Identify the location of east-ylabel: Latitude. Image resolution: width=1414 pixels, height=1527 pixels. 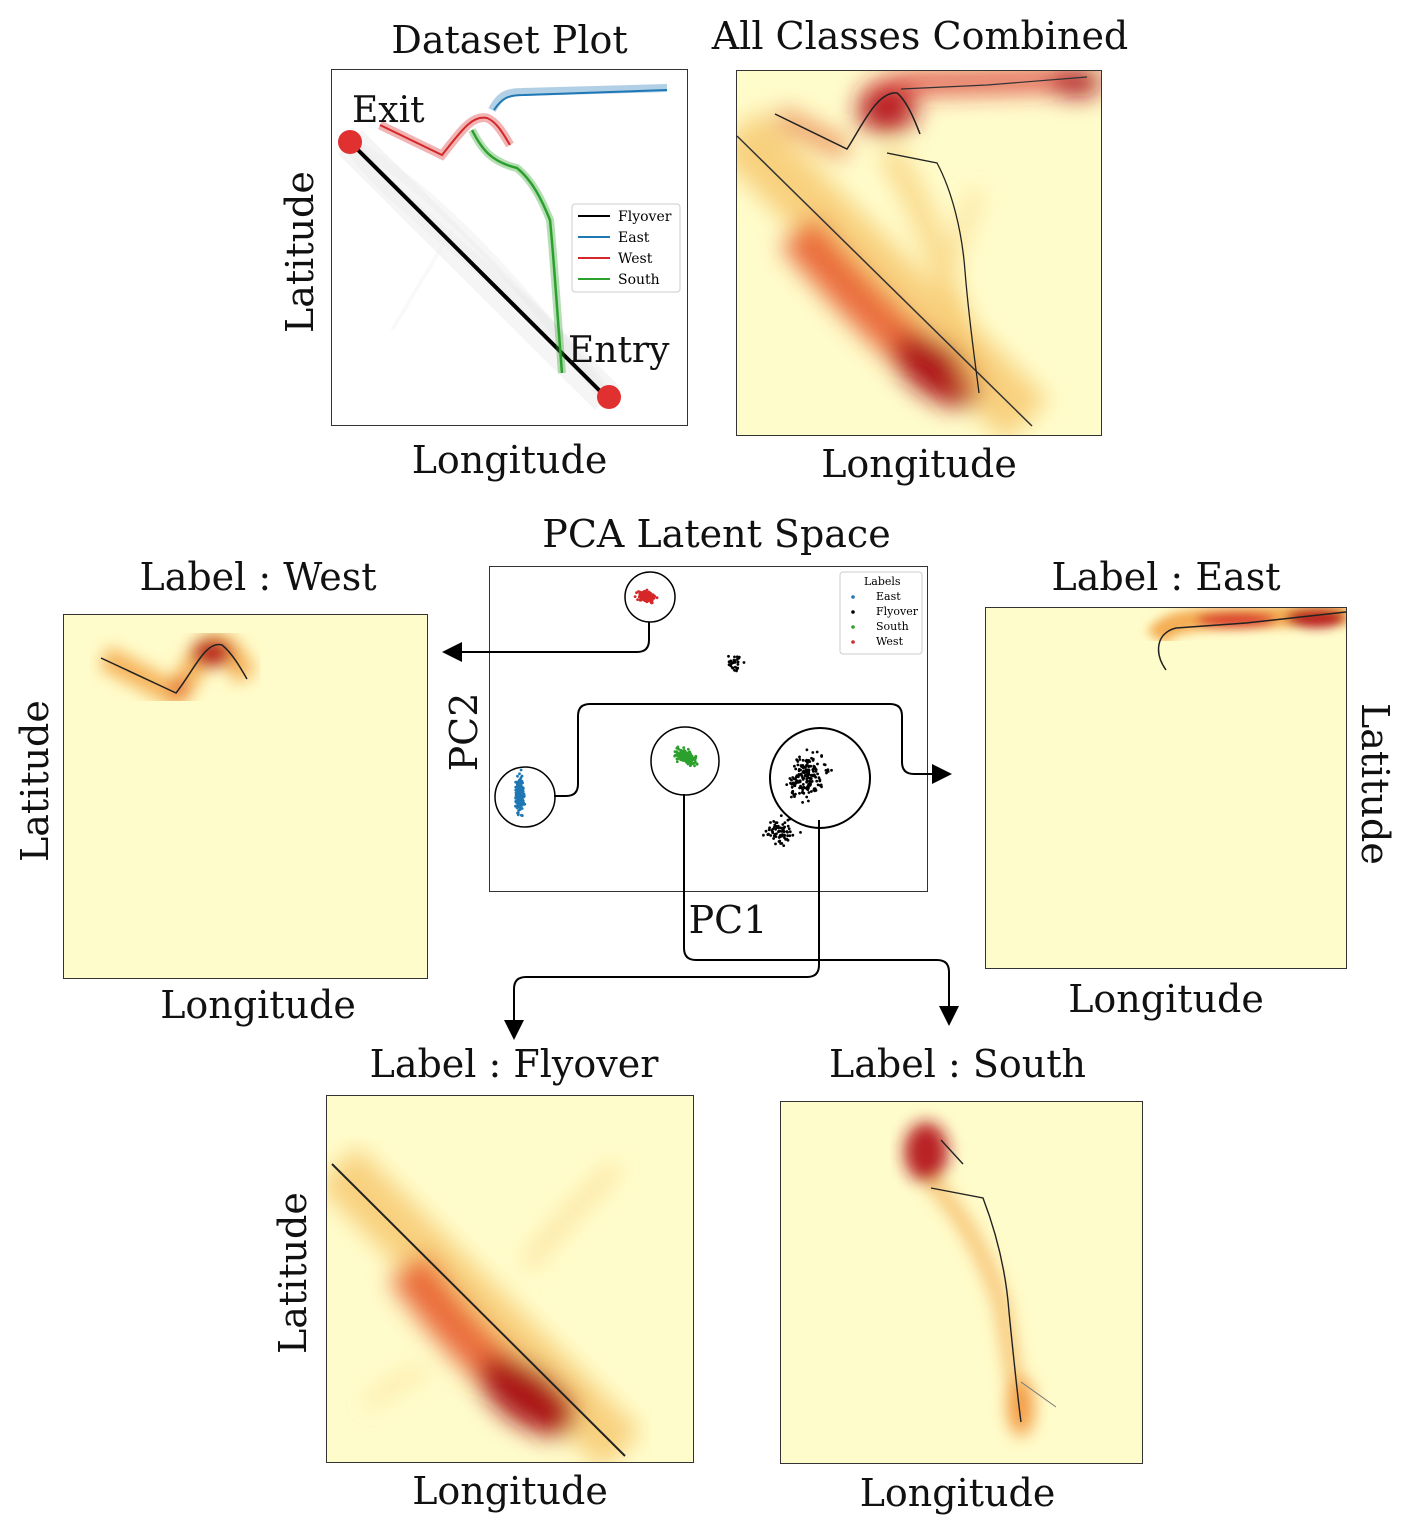
(1375, 784).